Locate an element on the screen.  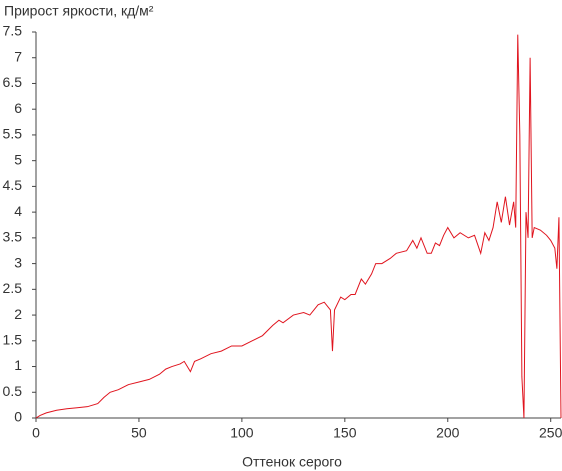
y-tick-label: 4.5 is located at coordinates (13, 185).